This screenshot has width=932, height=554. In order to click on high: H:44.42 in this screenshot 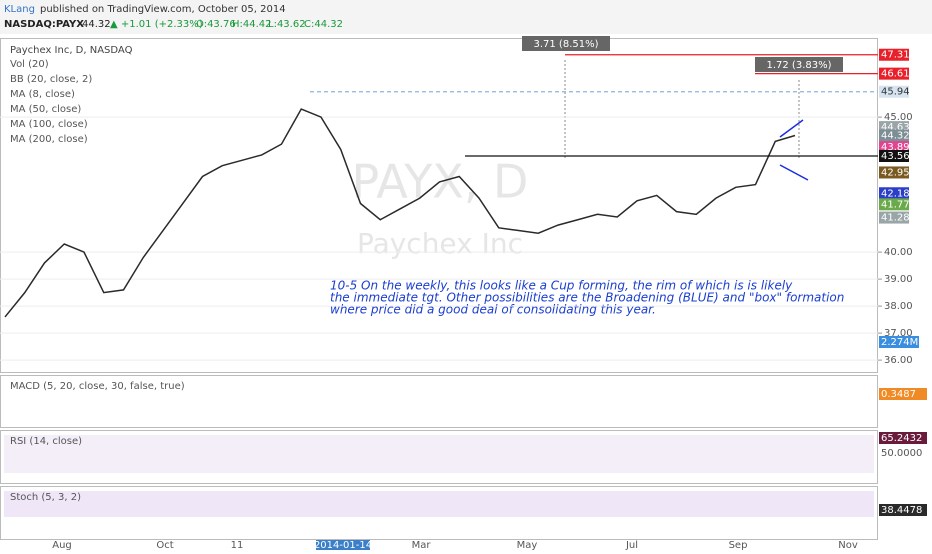, I will do `click(252, 24)`.